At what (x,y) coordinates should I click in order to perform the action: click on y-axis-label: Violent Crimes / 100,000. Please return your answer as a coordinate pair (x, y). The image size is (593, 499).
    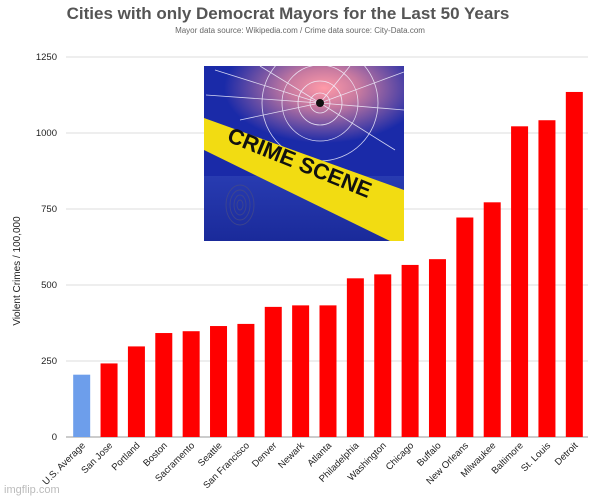
    Looking at the image, I should click on (17, 271).